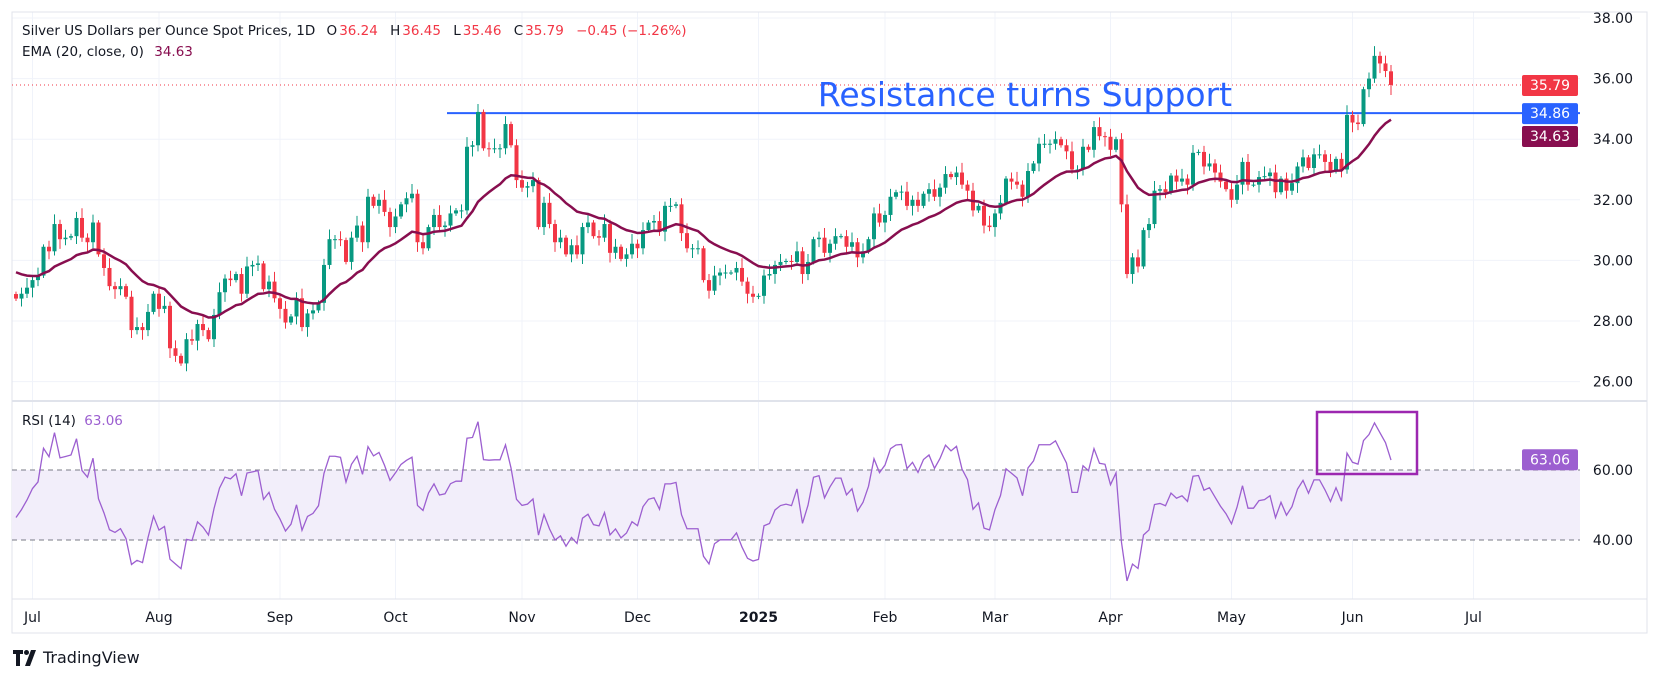  I want to click on price-tick-label: 34.00, so click(1613, 140).